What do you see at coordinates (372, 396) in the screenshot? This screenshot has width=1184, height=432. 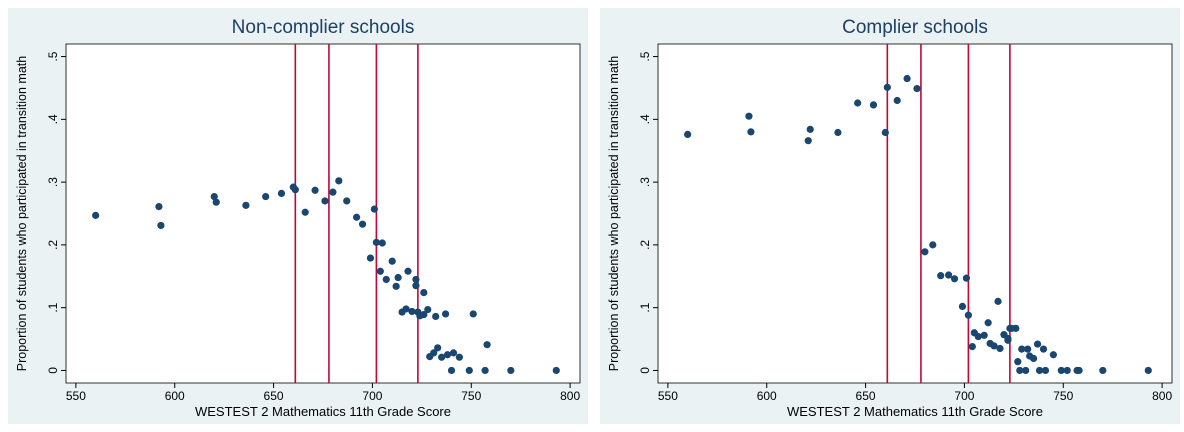 I see `x-tick-label: 700` at bounding box center [372, 396].